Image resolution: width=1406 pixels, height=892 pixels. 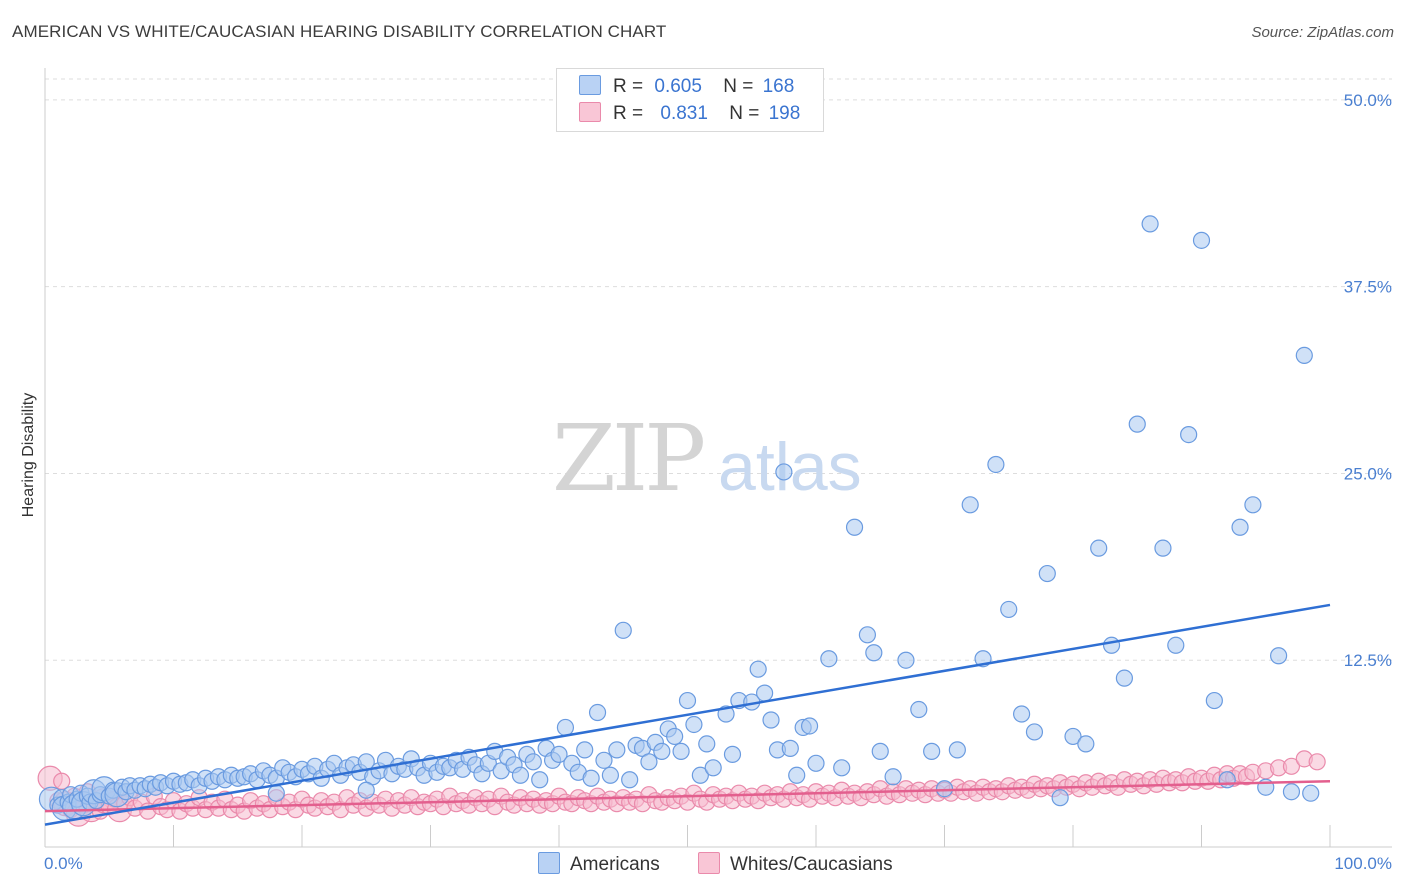 What do you see at coordinates (778, 86) in the screenshot?
I see `legend-n-value: 168` at bounding box center [778, 86].